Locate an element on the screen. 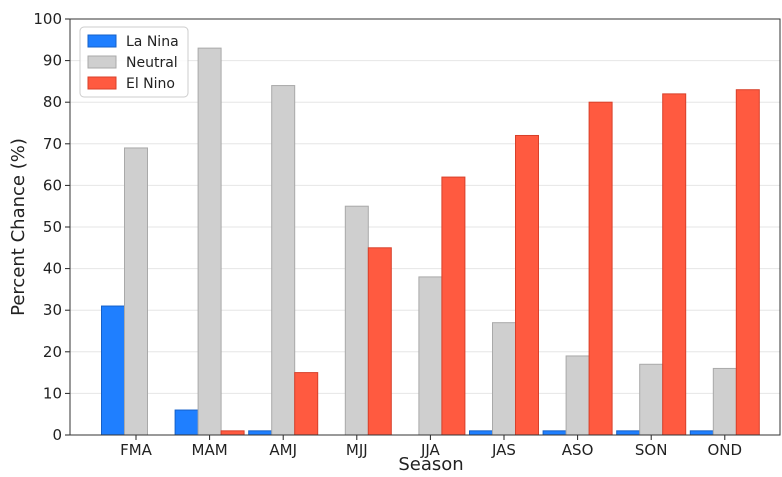 The image size is (782, 477). y-tick-label: 70 is located at coordinates (52, 144).